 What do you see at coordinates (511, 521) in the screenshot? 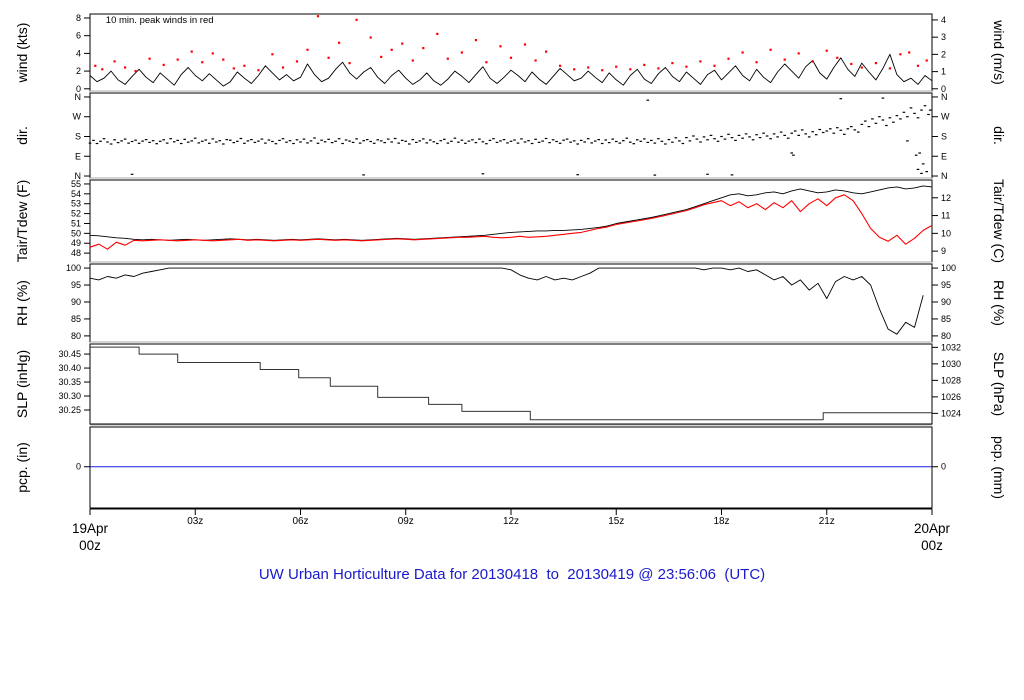
I see `x-tick-label: 12z` at bounding box center [511, 521].